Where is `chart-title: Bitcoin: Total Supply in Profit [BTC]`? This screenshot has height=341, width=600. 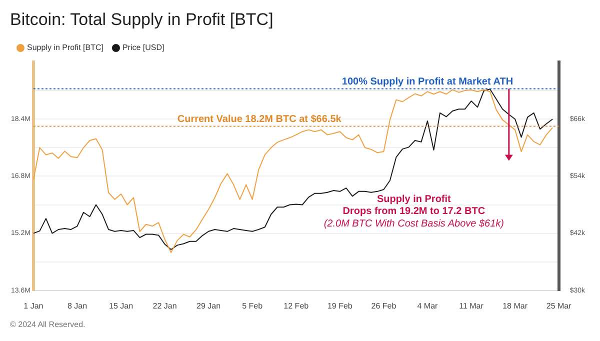 chart-title: Bitcoin: Total Supply in Profit [BTC] is located at coordinates (141, 20).